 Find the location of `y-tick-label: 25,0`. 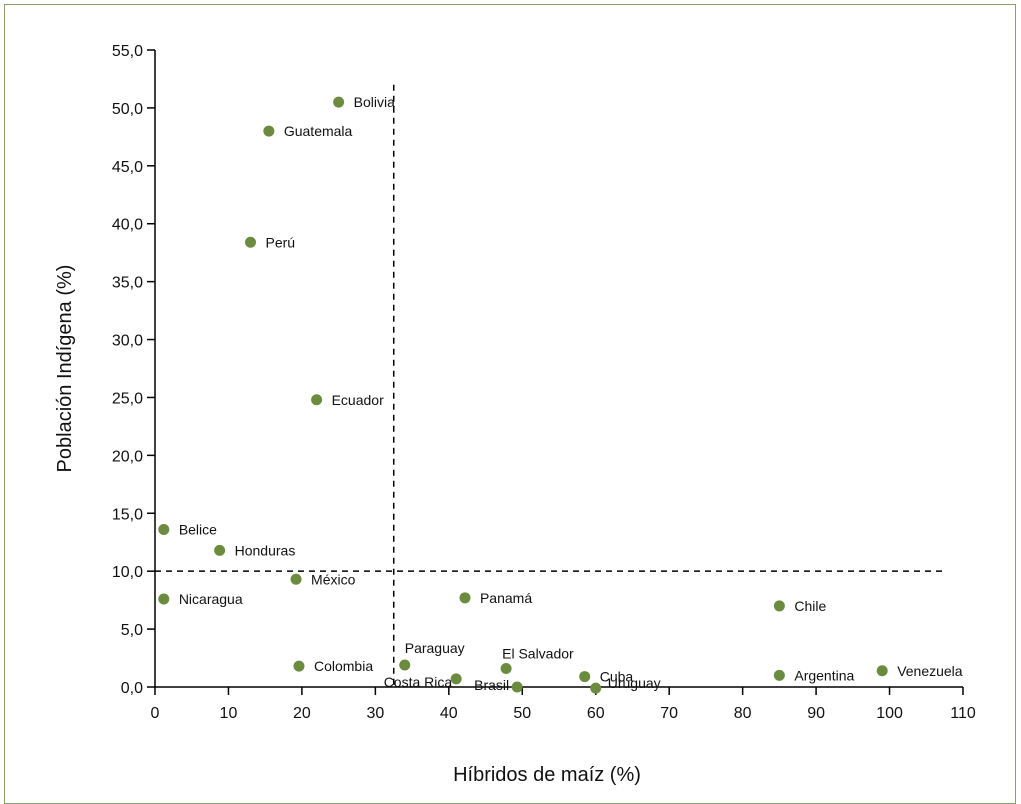

y-tick-label: 25,0 is located at coordinates (127, 398).